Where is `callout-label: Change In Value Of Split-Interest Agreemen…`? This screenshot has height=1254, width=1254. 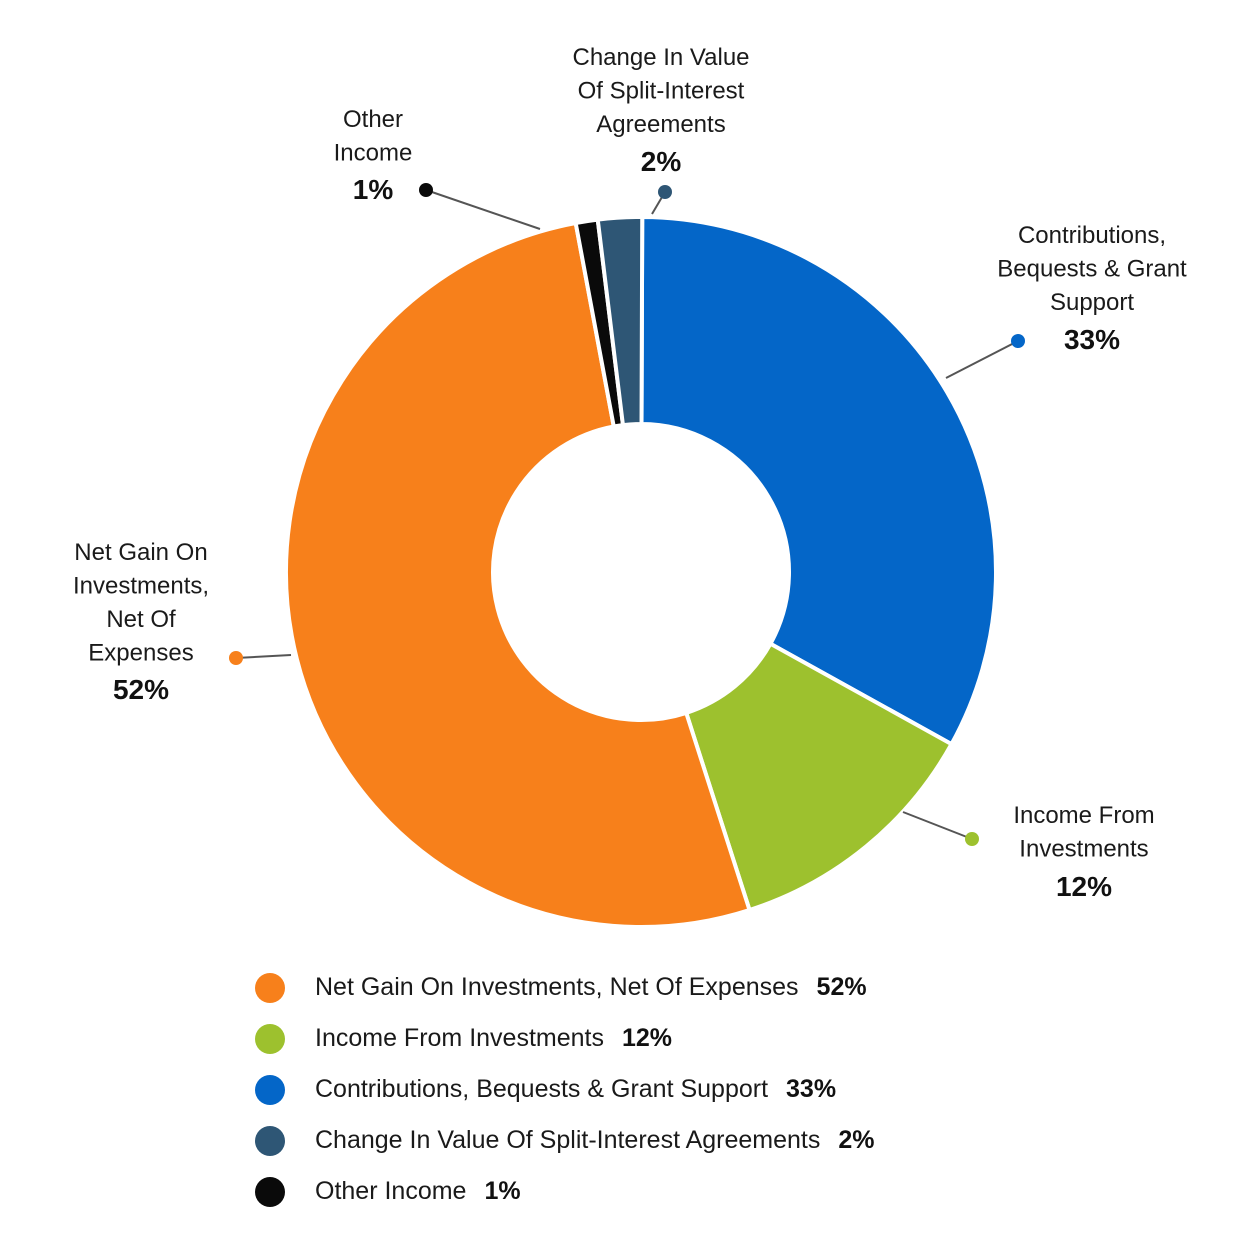 callout-label: Change In Value Of Split-Interest Agreemen… is located at coordinates (660, 91).